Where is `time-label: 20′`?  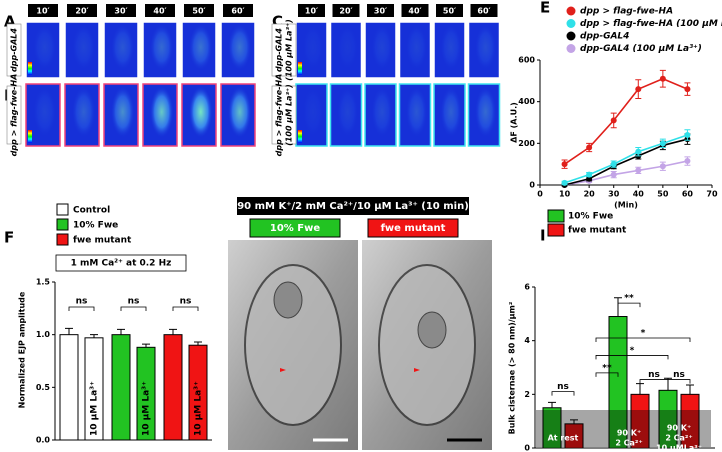 time-label: 20′ is located at coordinates (81, 11).